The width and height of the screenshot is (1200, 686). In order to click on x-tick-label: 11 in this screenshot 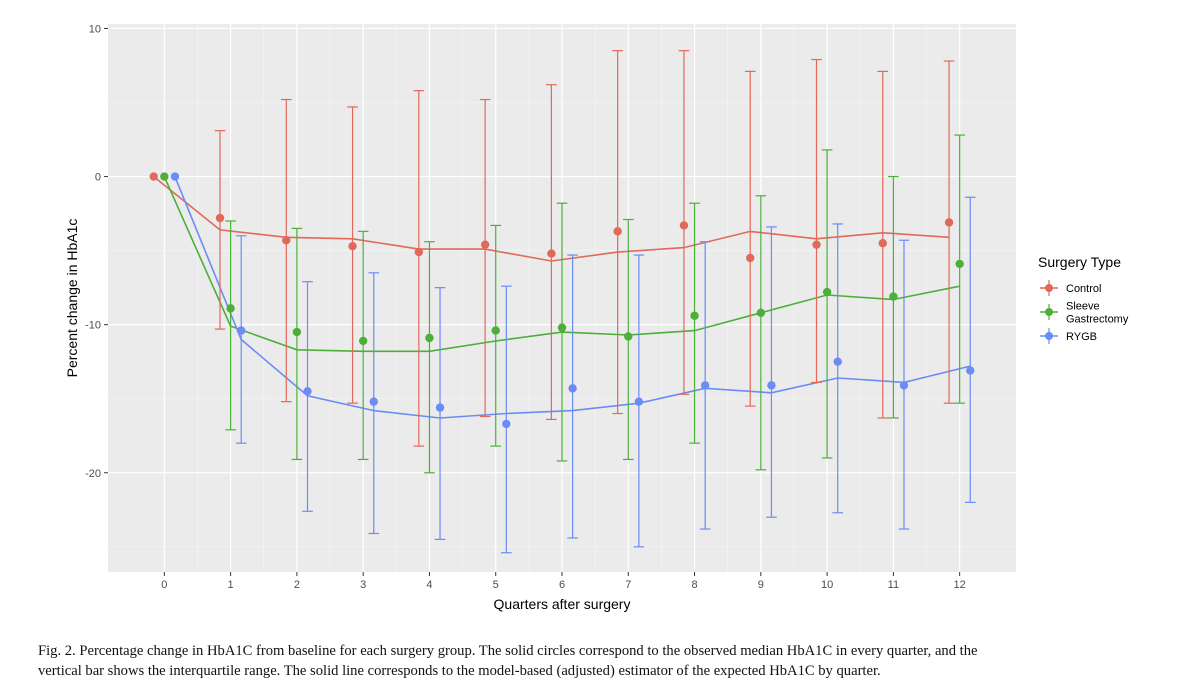, I will do `click(893, 585)`.